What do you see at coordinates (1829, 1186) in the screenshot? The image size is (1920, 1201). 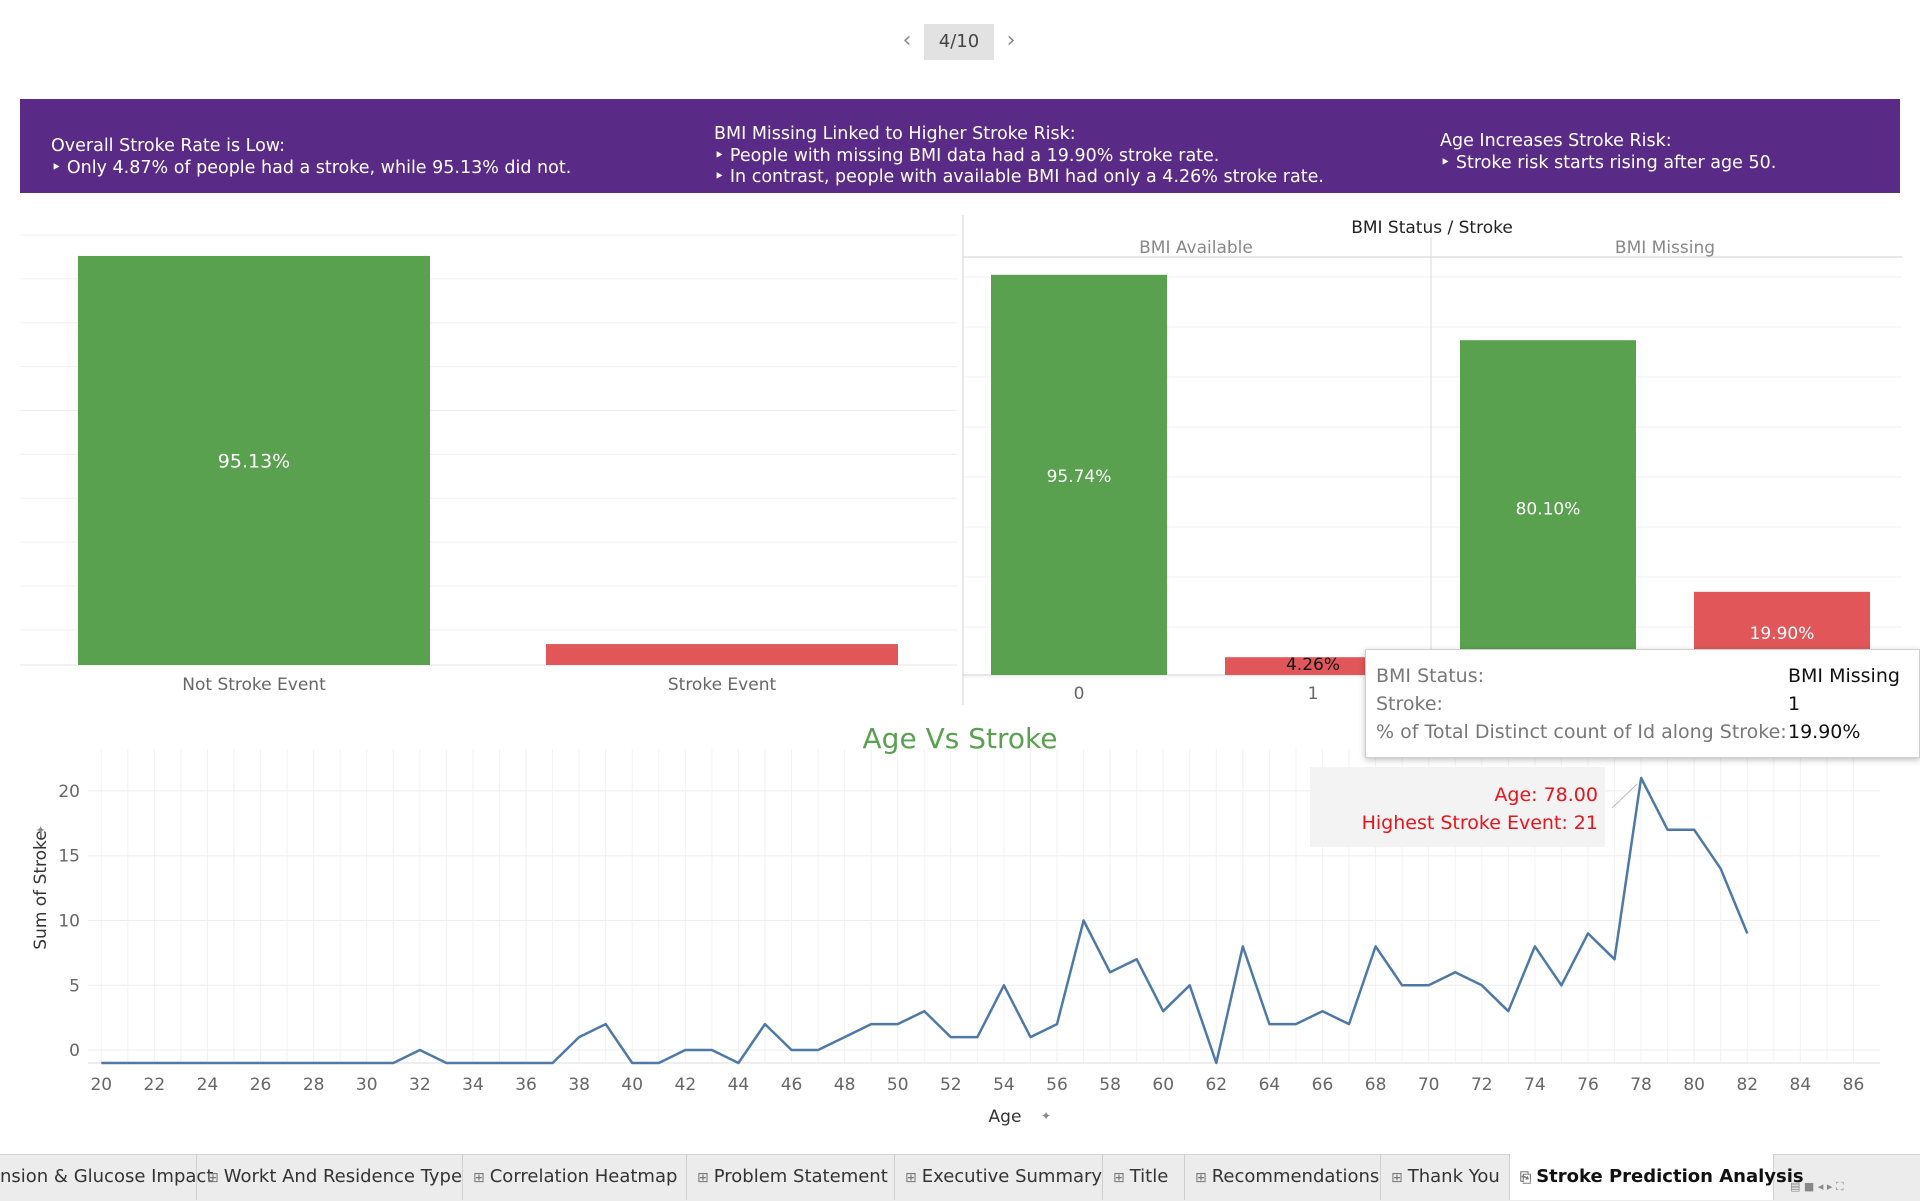 I see `scroll-right-icon: ▸` at bounding box center [1829, 1186].